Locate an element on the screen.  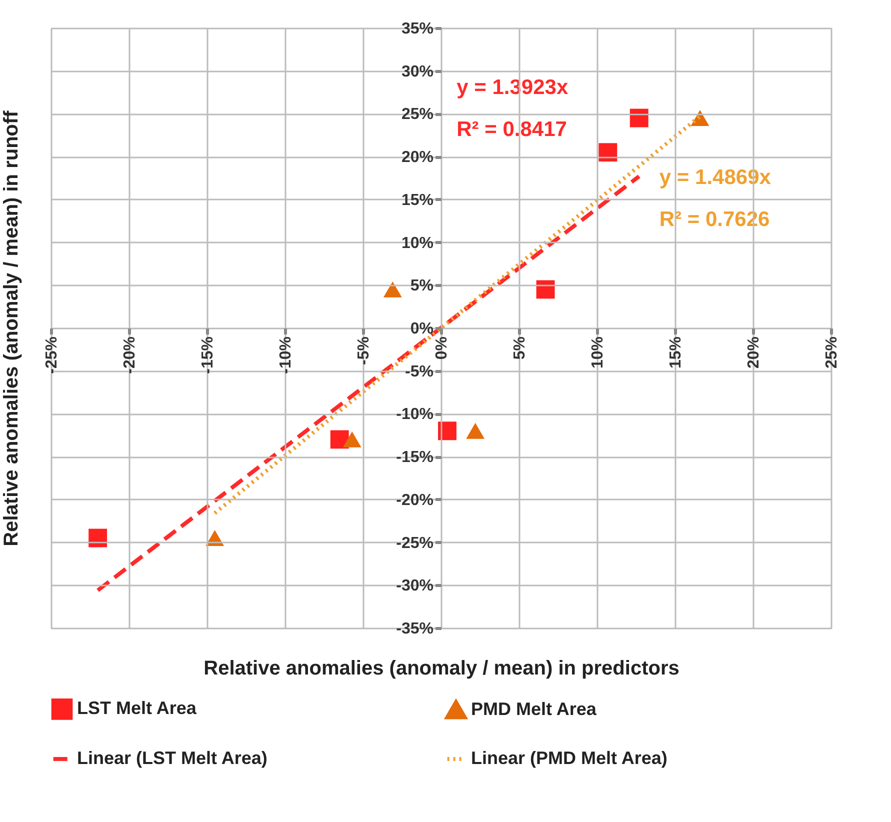
x-tick-label: 10% is located at coordinates (598, 352).